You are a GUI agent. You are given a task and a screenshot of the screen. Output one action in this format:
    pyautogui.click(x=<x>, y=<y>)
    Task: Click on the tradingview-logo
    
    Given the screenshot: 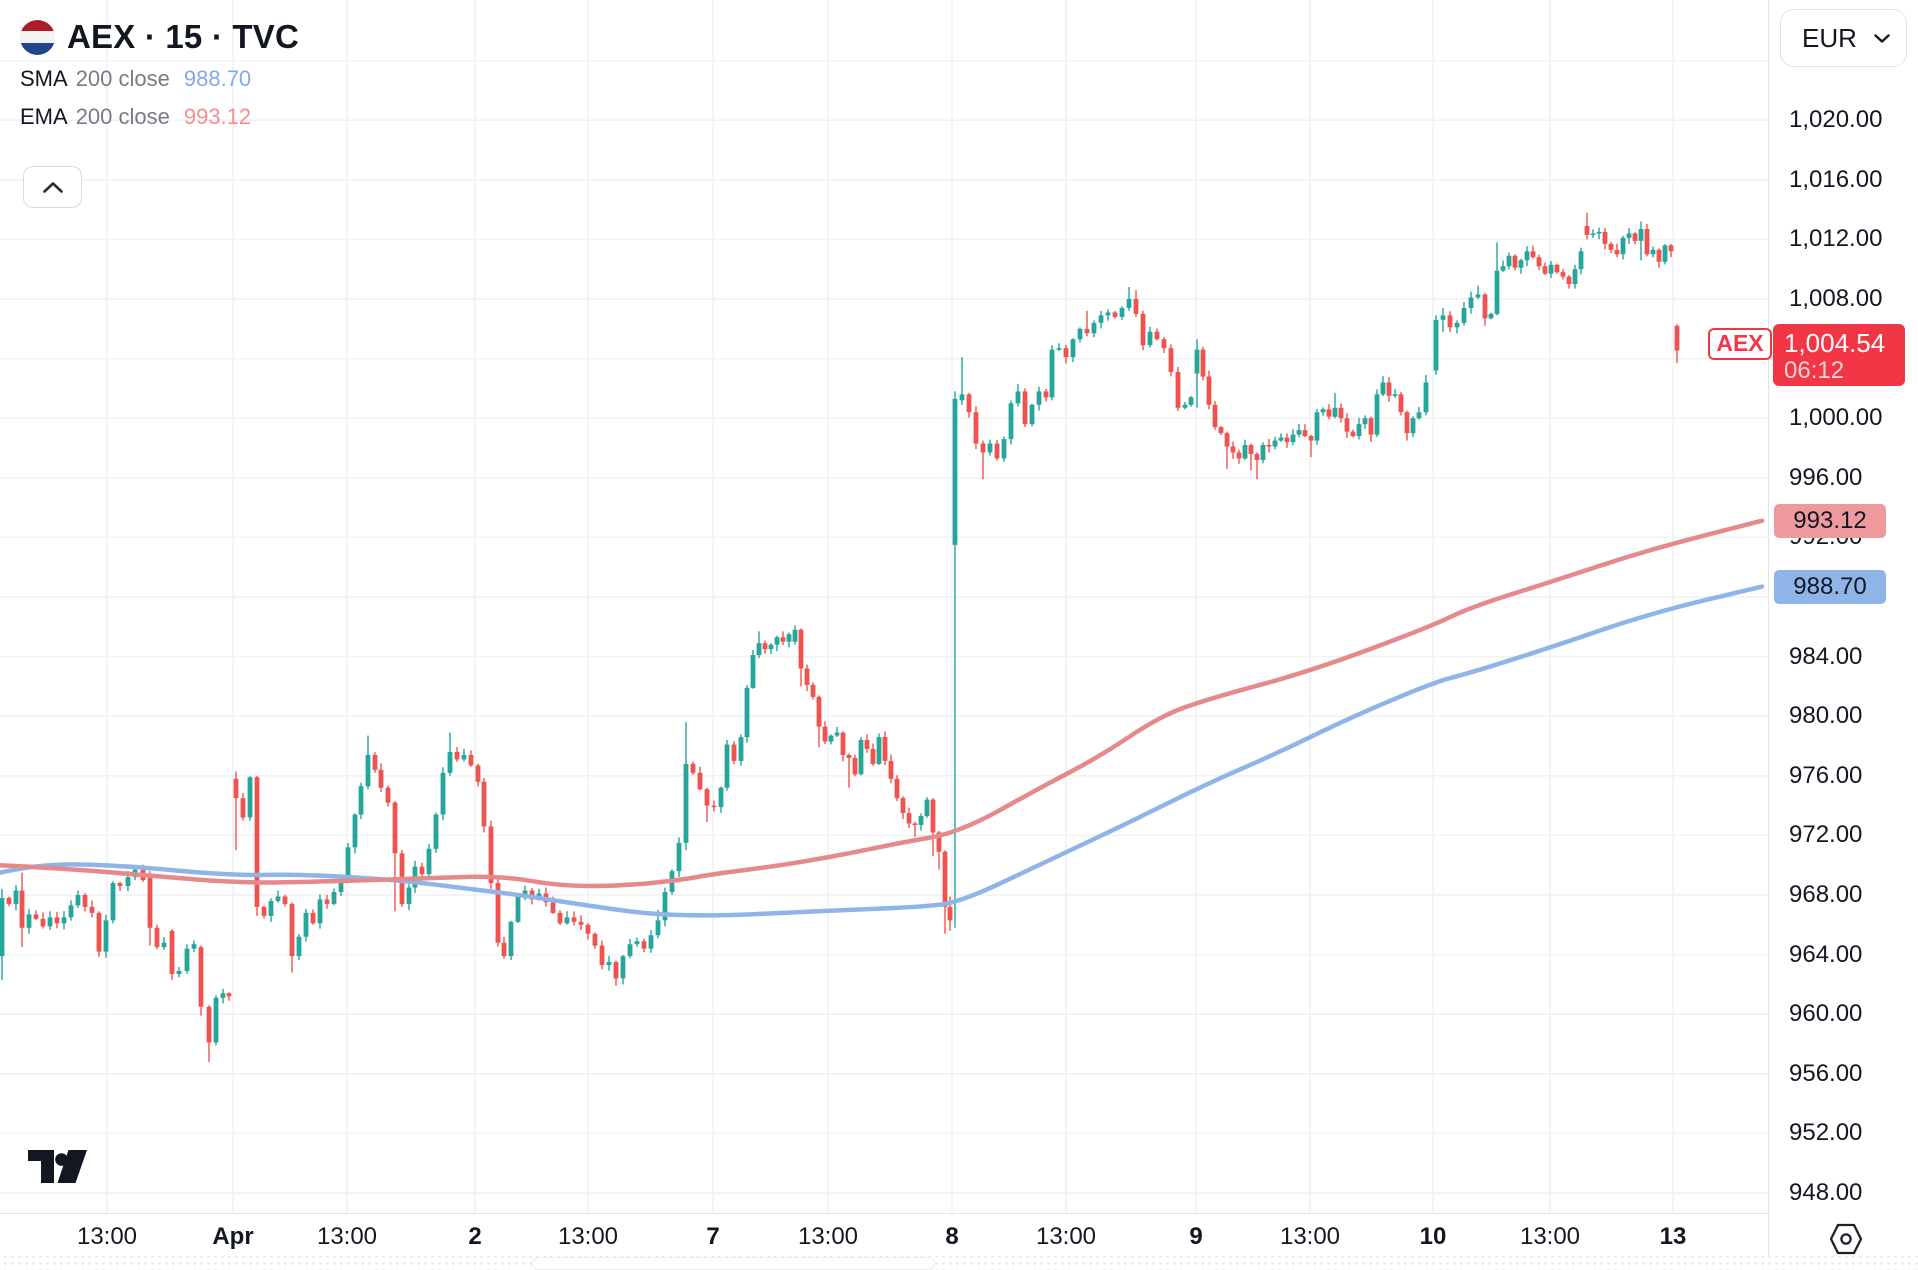 What is the action you would take?
    pyautogui.click(x=58, y=1167)
    